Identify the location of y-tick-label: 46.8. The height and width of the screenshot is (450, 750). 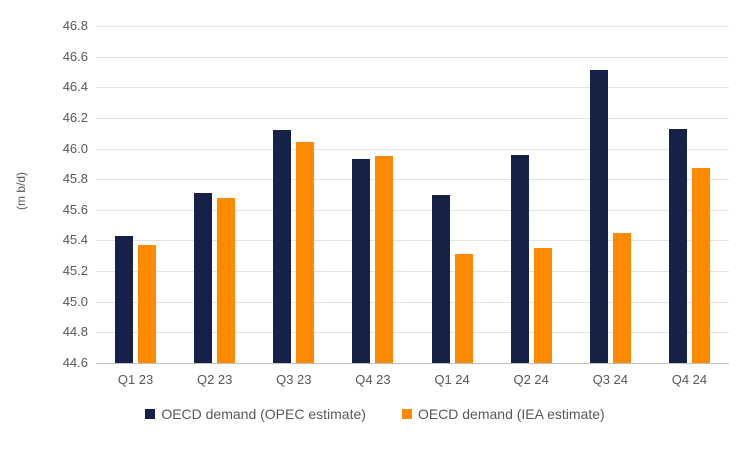
(75, 25).